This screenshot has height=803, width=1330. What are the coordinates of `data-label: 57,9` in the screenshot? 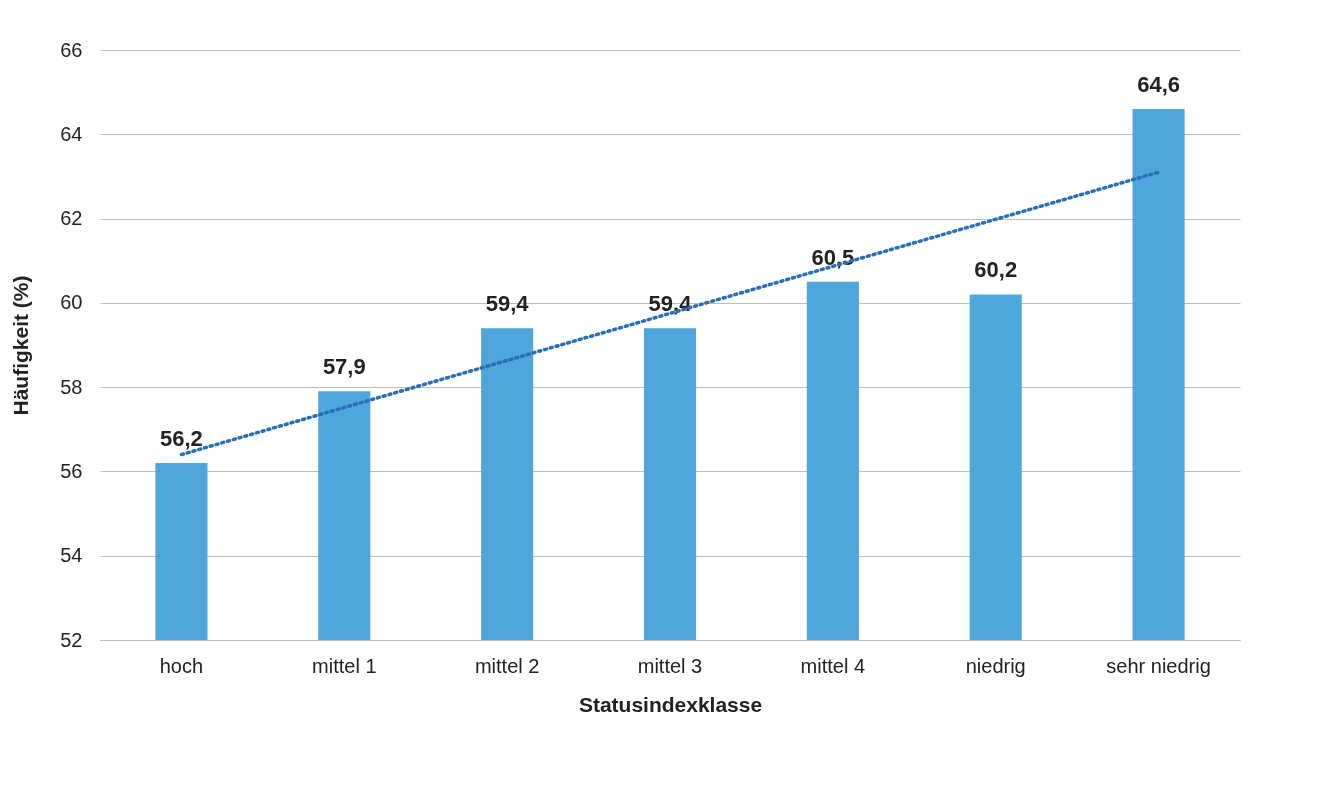 It's located at (344, 367).